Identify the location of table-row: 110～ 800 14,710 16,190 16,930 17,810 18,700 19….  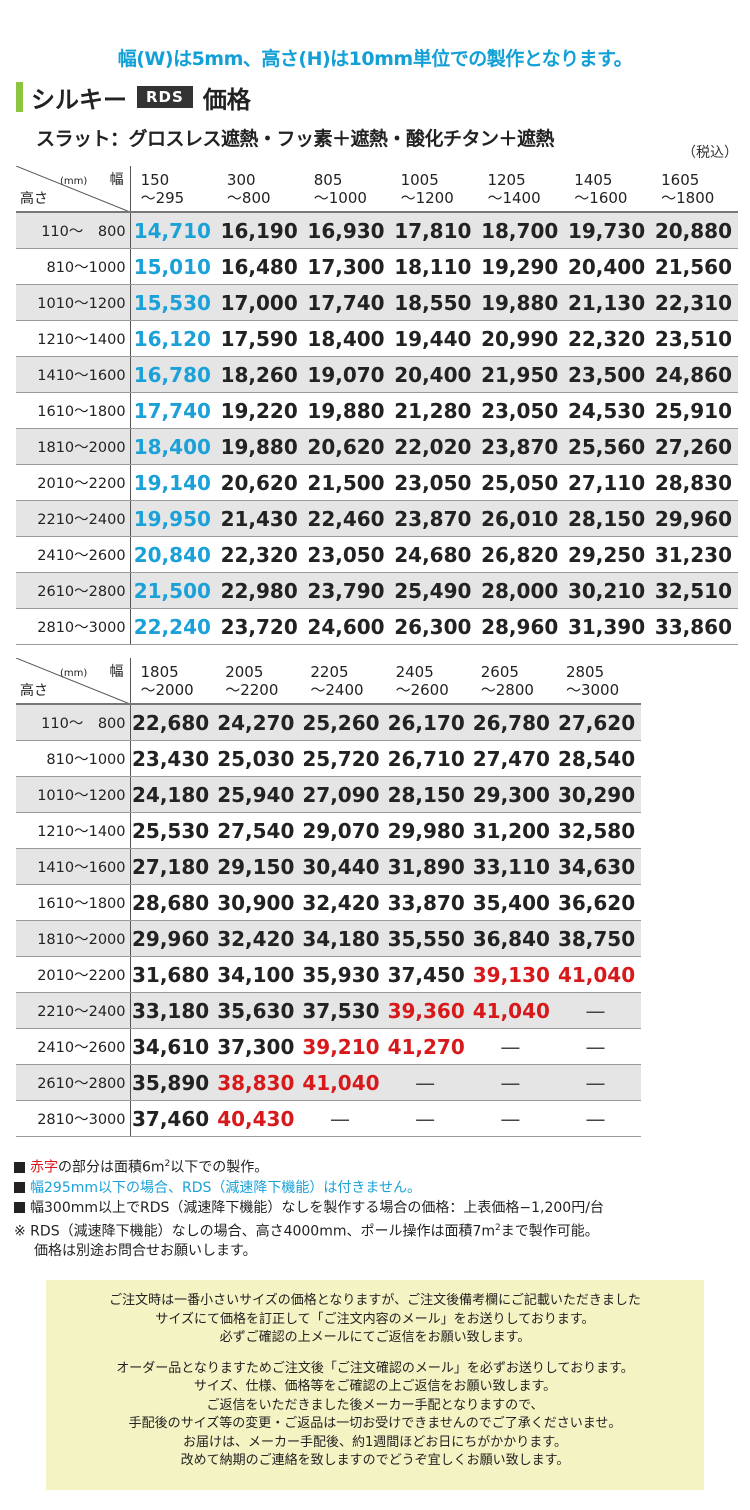
(377, 230).